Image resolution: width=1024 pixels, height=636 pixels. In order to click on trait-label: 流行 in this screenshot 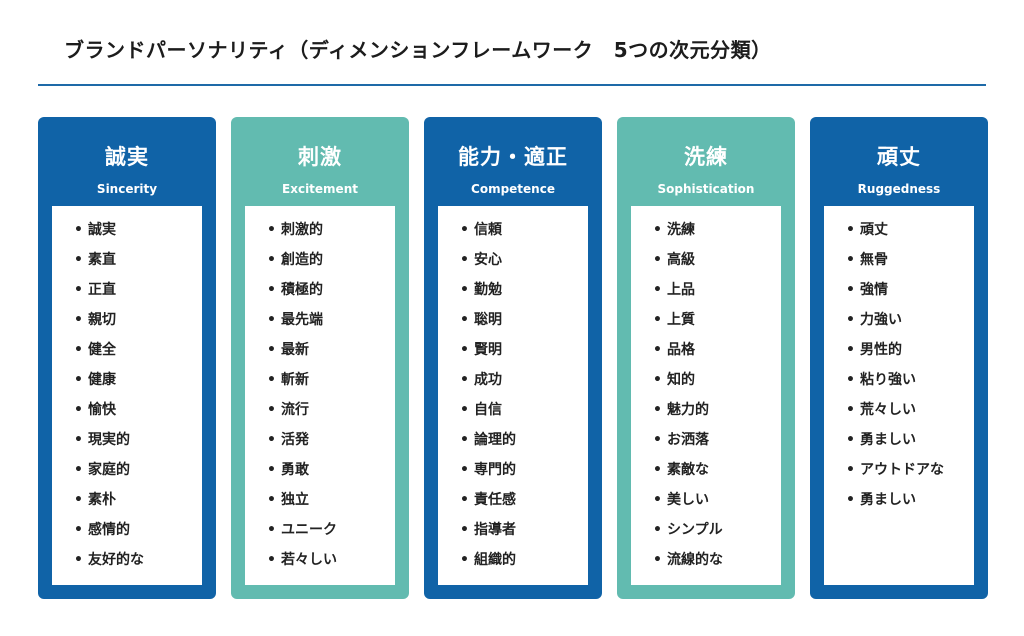, I will do `click(295, 410)`.